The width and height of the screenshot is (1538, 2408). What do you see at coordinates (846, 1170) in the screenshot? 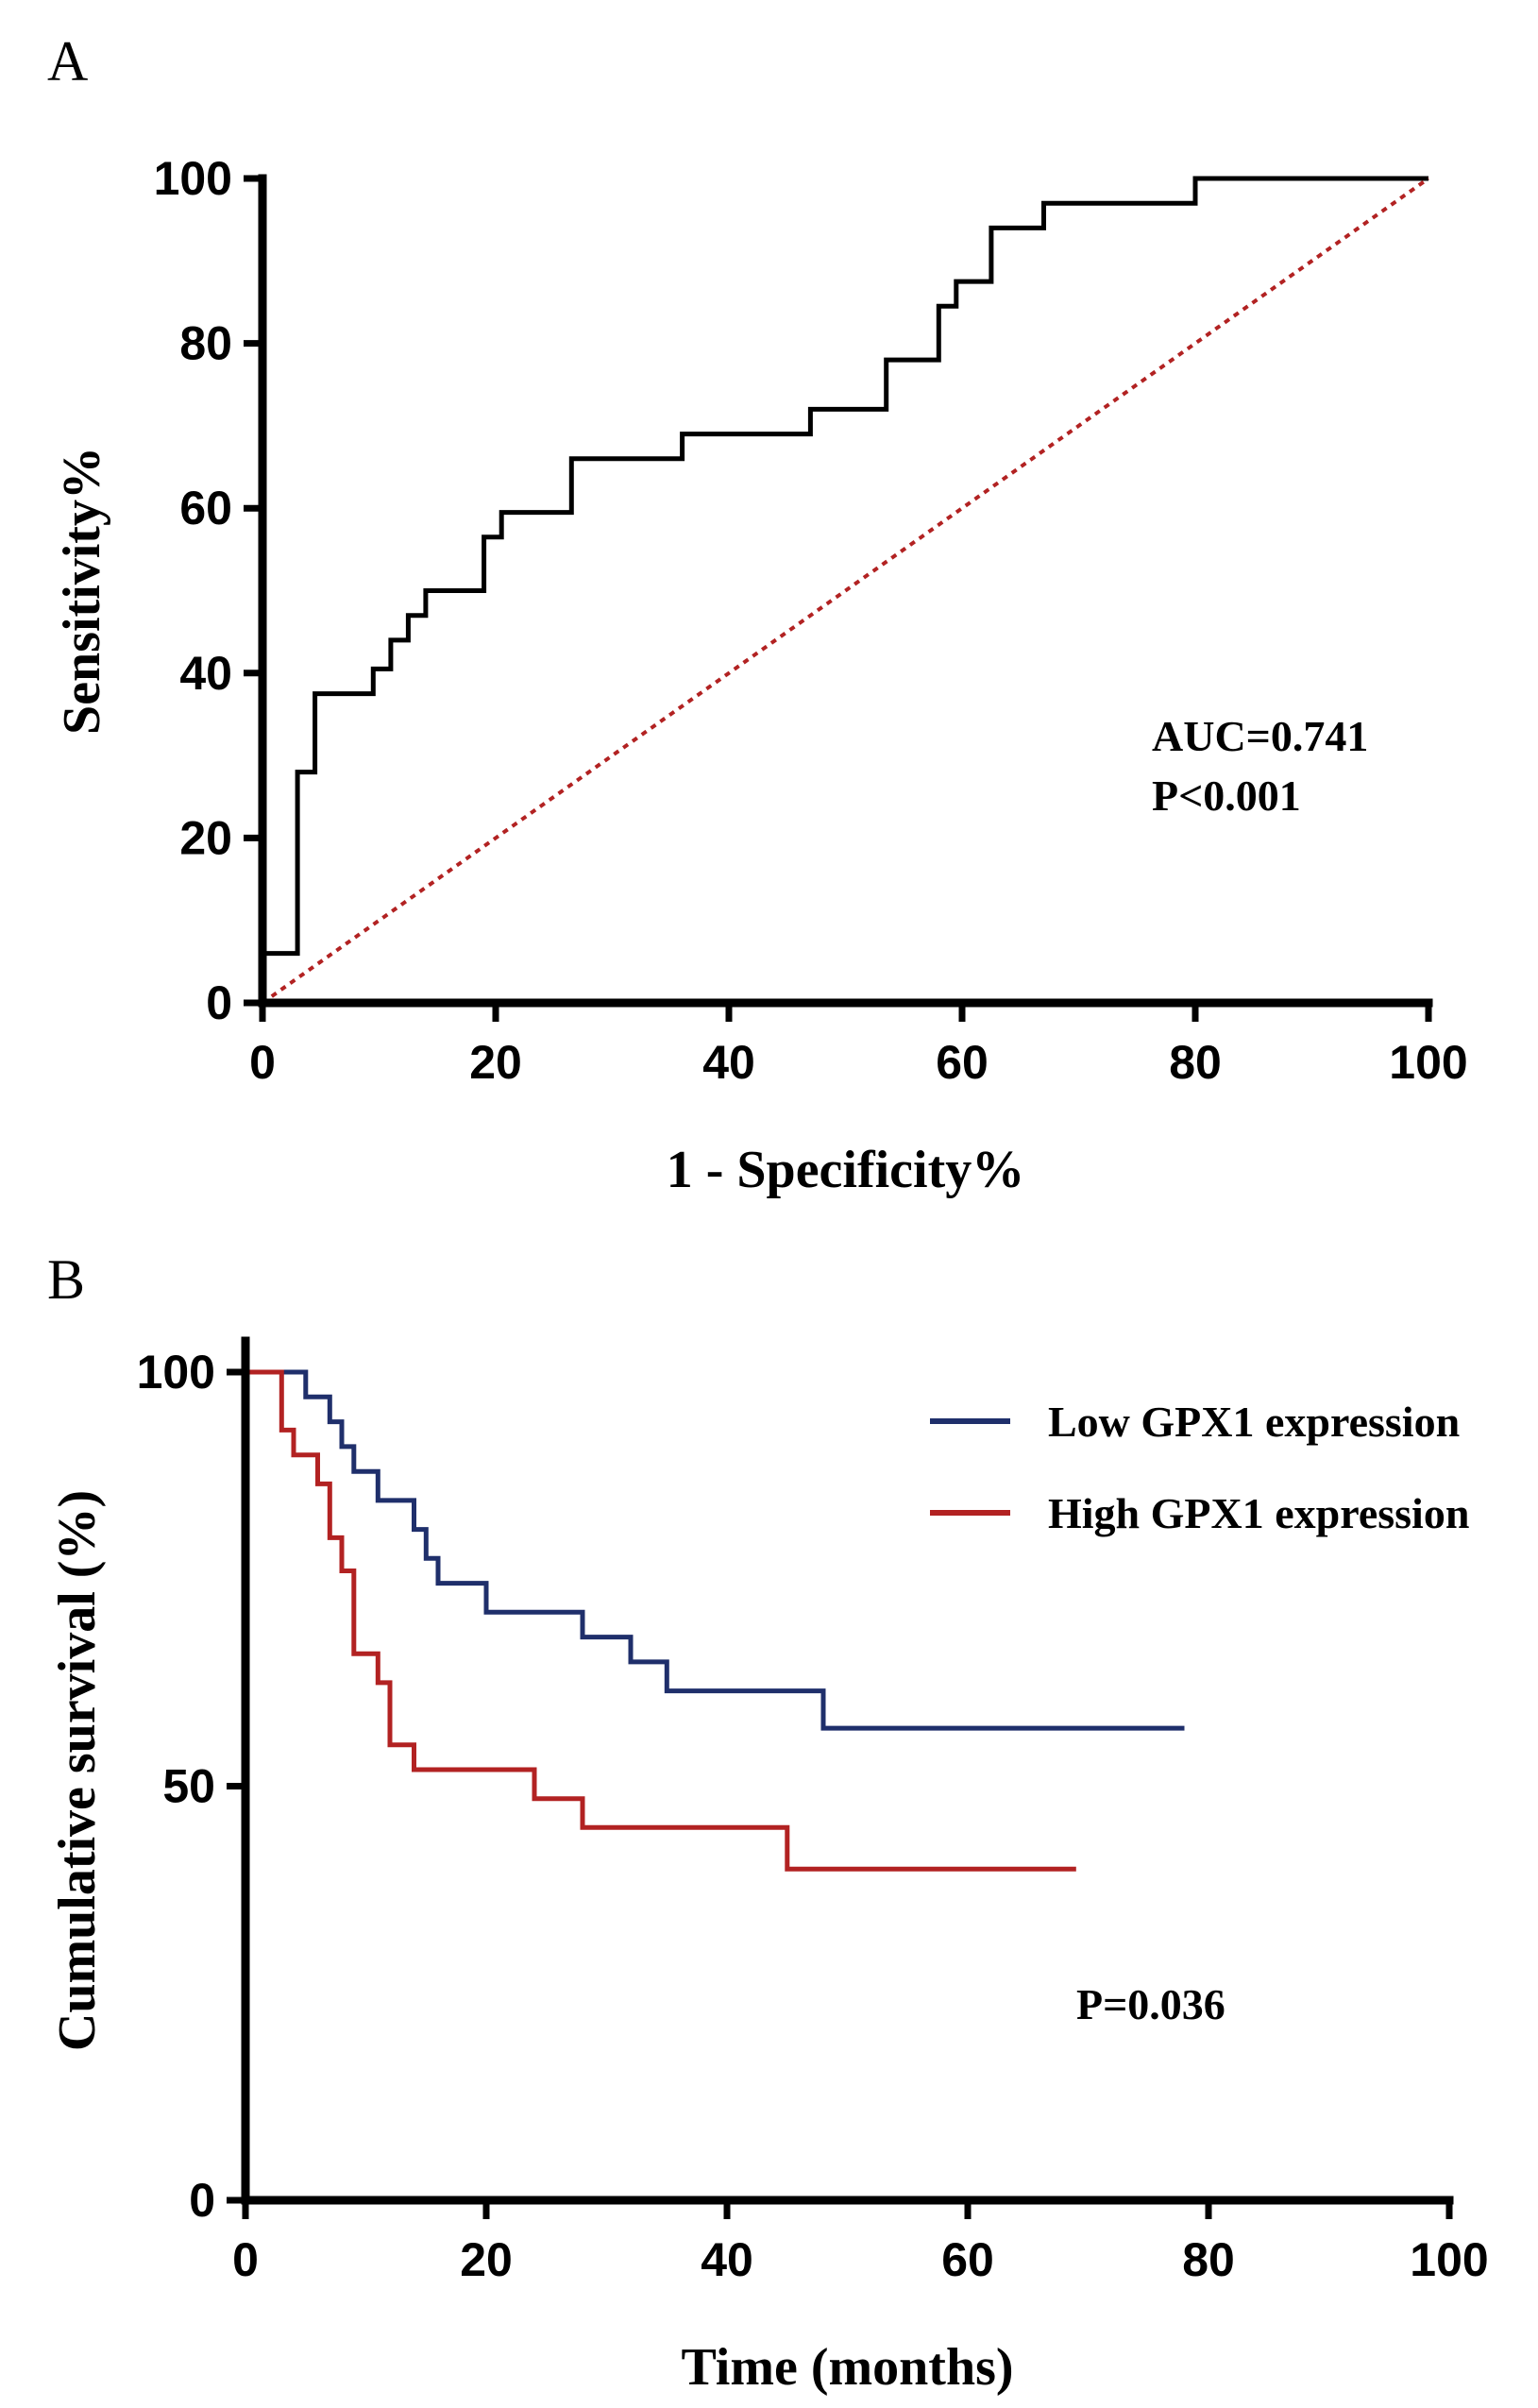
I see `roc-x-axis-title: 1 - Specificity%` at bounding box center [846, 1170].